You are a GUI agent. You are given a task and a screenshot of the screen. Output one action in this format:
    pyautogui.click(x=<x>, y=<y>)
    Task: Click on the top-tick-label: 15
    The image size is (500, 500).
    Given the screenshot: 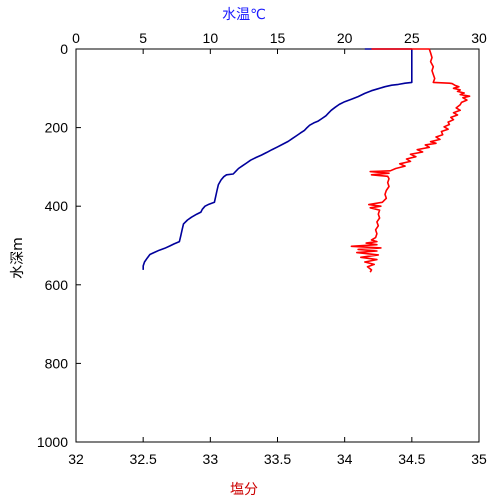 What is the action you would take?
    pyautogui.click(x=278, y=38)
    